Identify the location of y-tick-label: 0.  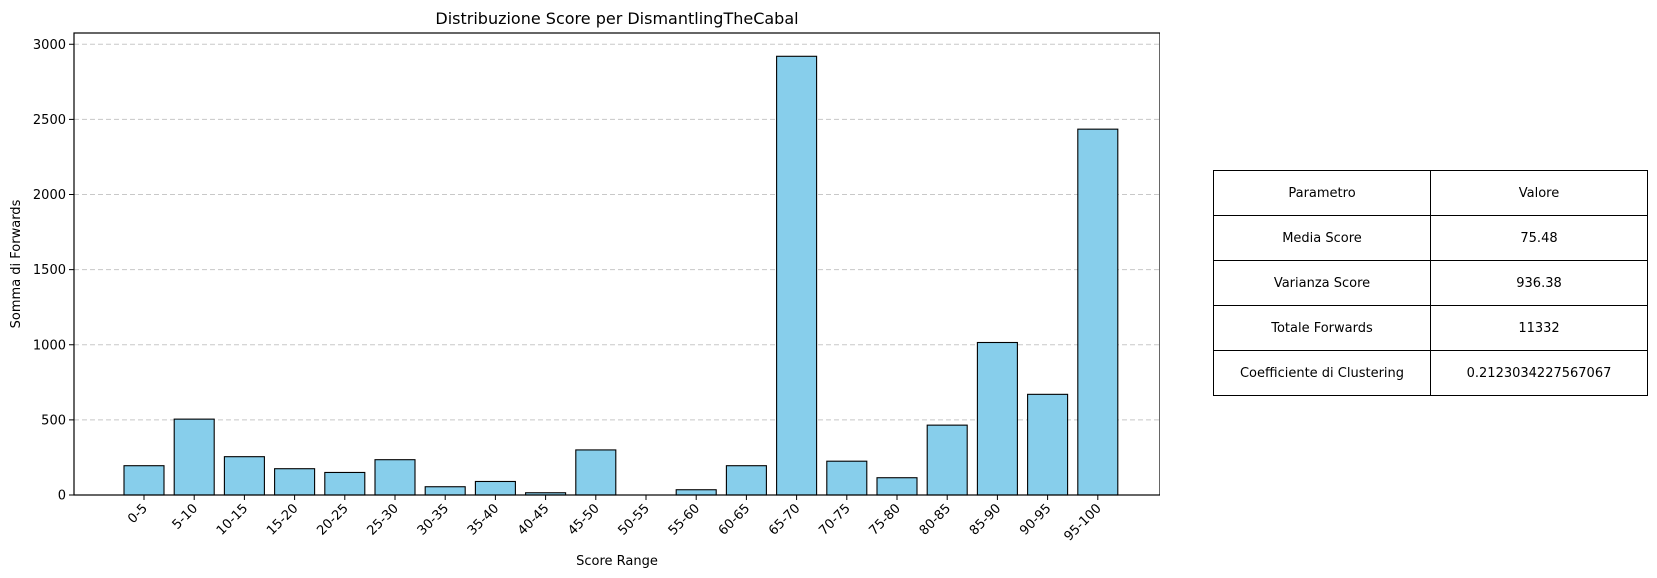
(62, 496).